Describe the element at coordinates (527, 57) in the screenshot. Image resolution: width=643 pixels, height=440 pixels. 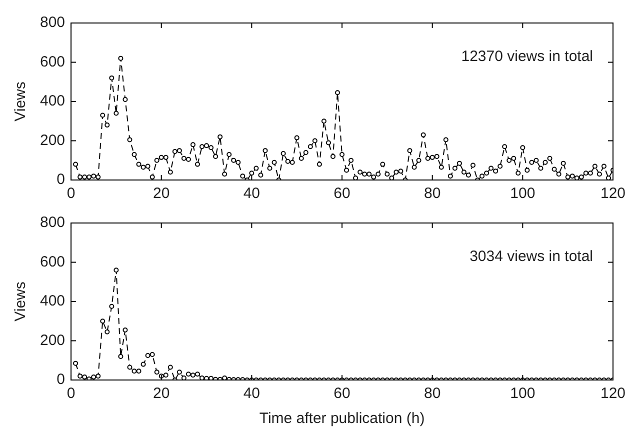
I see `annotation: 12370 views in total` at that location.